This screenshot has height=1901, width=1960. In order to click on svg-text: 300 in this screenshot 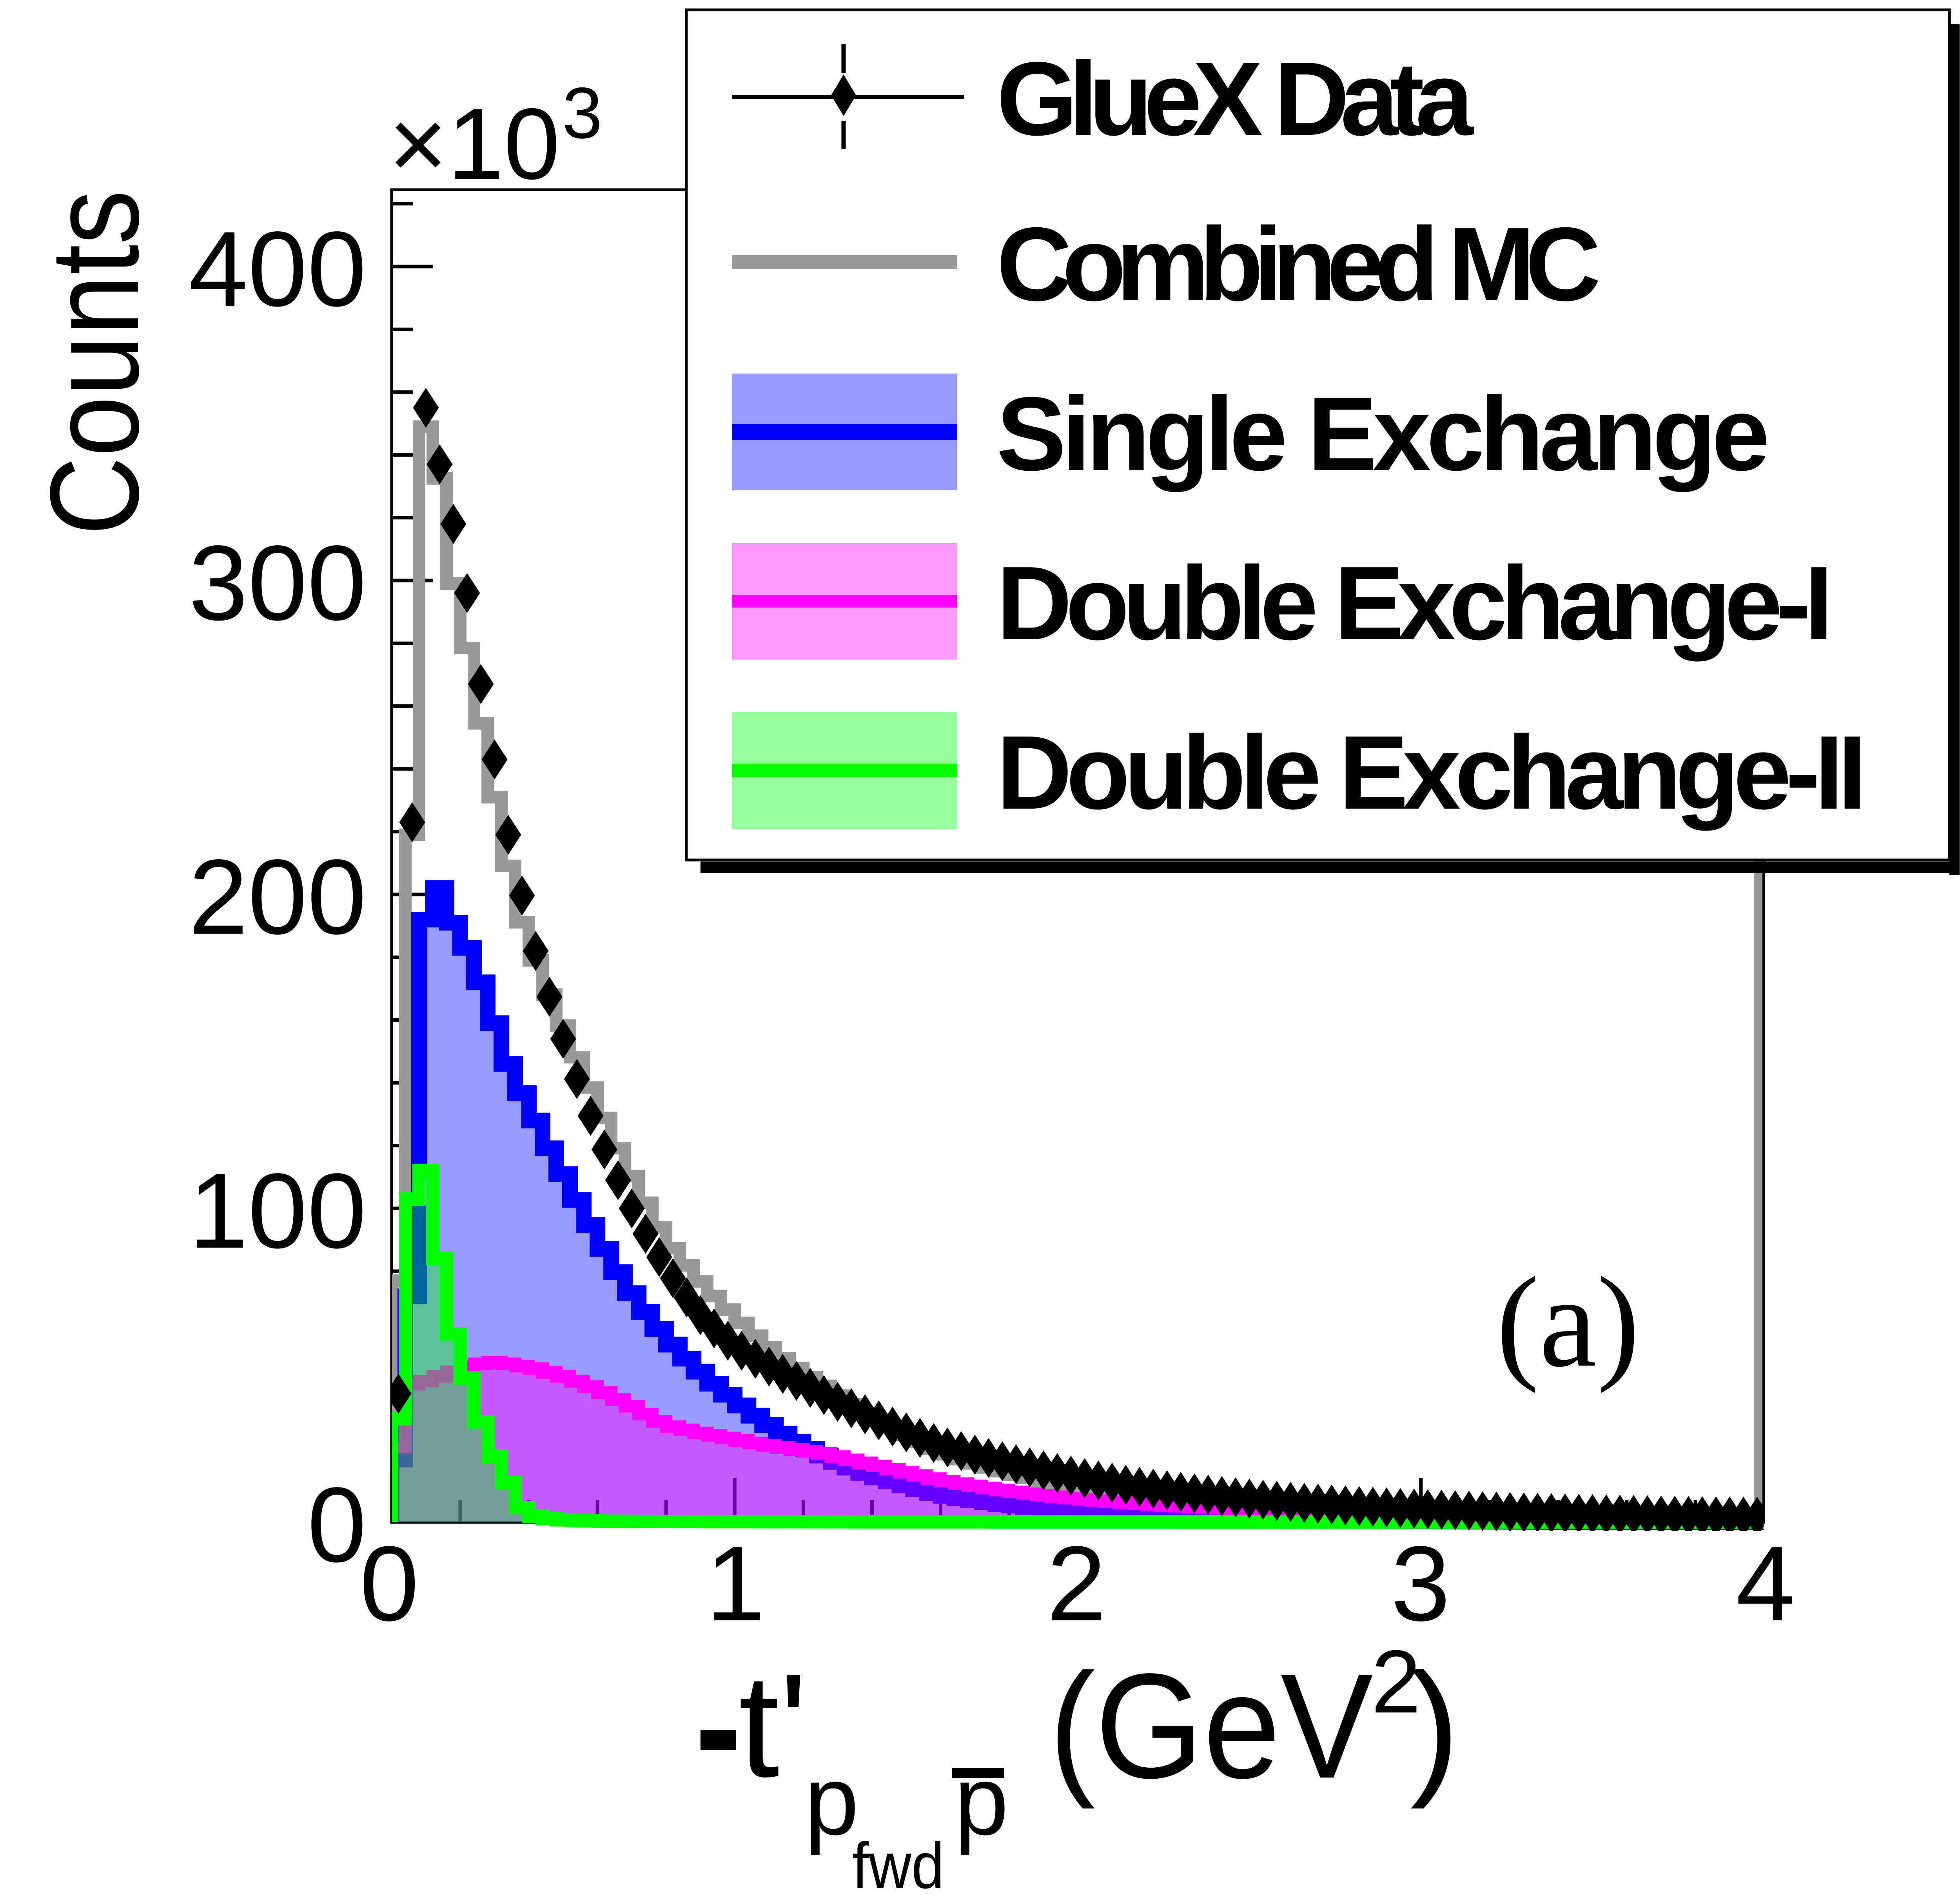, I will do `click(278, 582)`.